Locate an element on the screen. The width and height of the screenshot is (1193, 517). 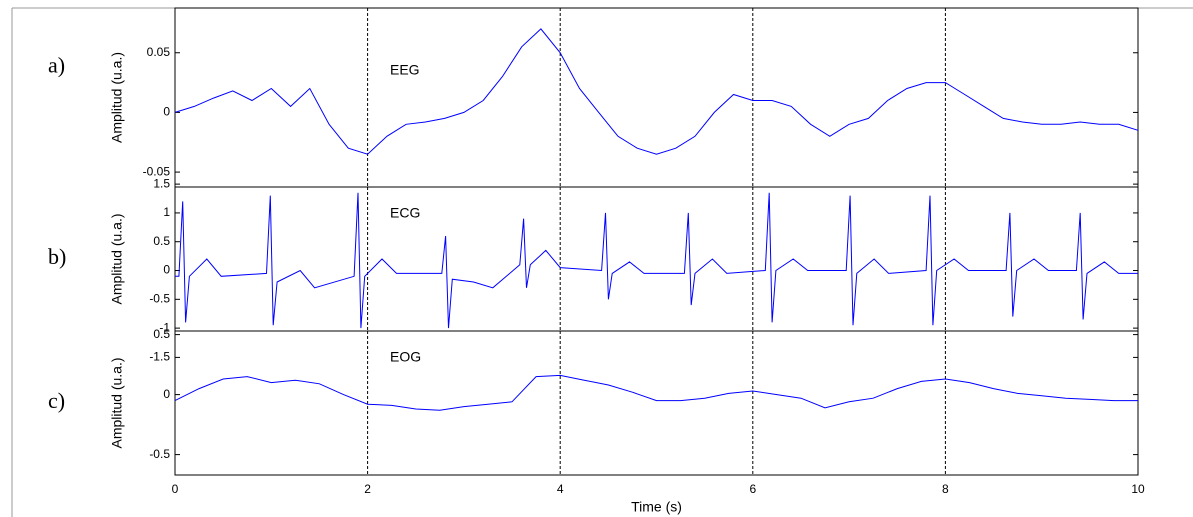
y-tick-label: -1 is located at coordinates (164, 327).